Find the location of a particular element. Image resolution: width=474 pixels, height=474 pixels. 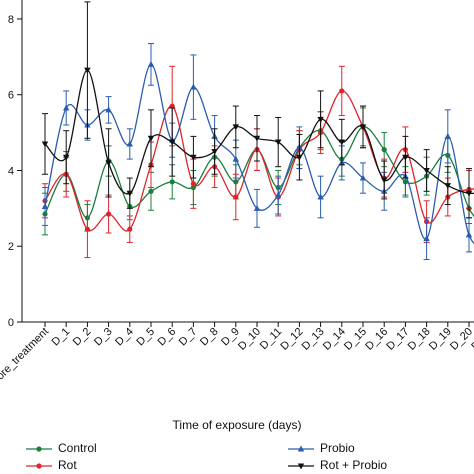

x-tick-label: D_10 is located at coordinates (249, 339).